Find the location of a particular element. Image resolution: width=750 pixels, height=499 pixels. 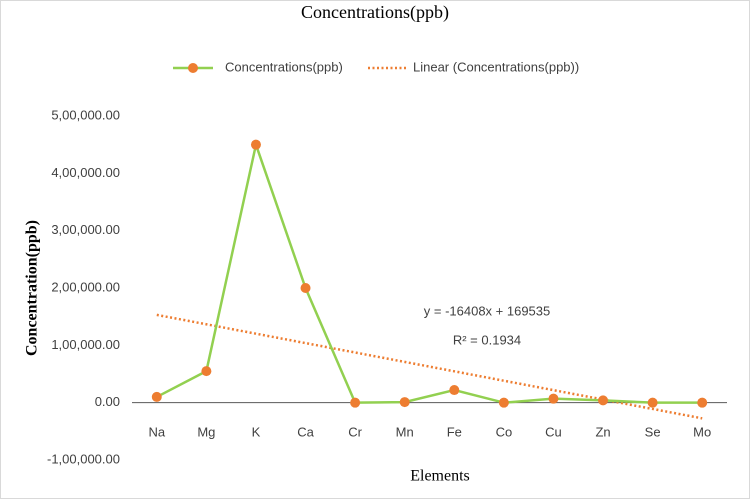

x-tick-label: Mn is located at coordinates (405, 431).